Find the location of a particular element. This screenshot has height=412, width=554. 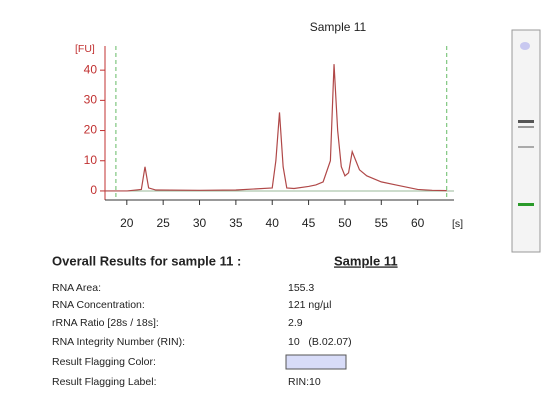

result-value: RIN:10 is located at coordinates (304, 382).